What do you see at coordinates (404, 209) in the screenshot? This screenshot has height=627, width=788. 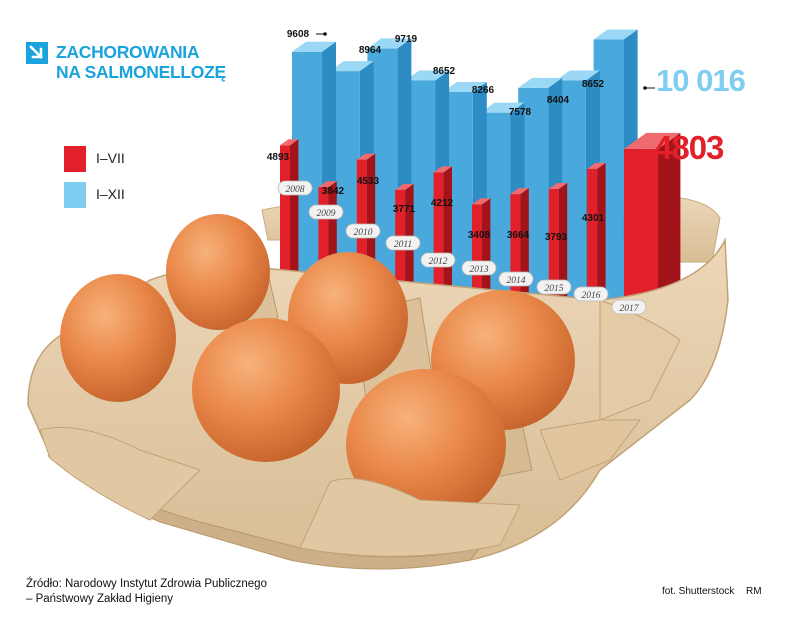 I see `value-label-i-vii: 3771` at bounding box center [404, 209].